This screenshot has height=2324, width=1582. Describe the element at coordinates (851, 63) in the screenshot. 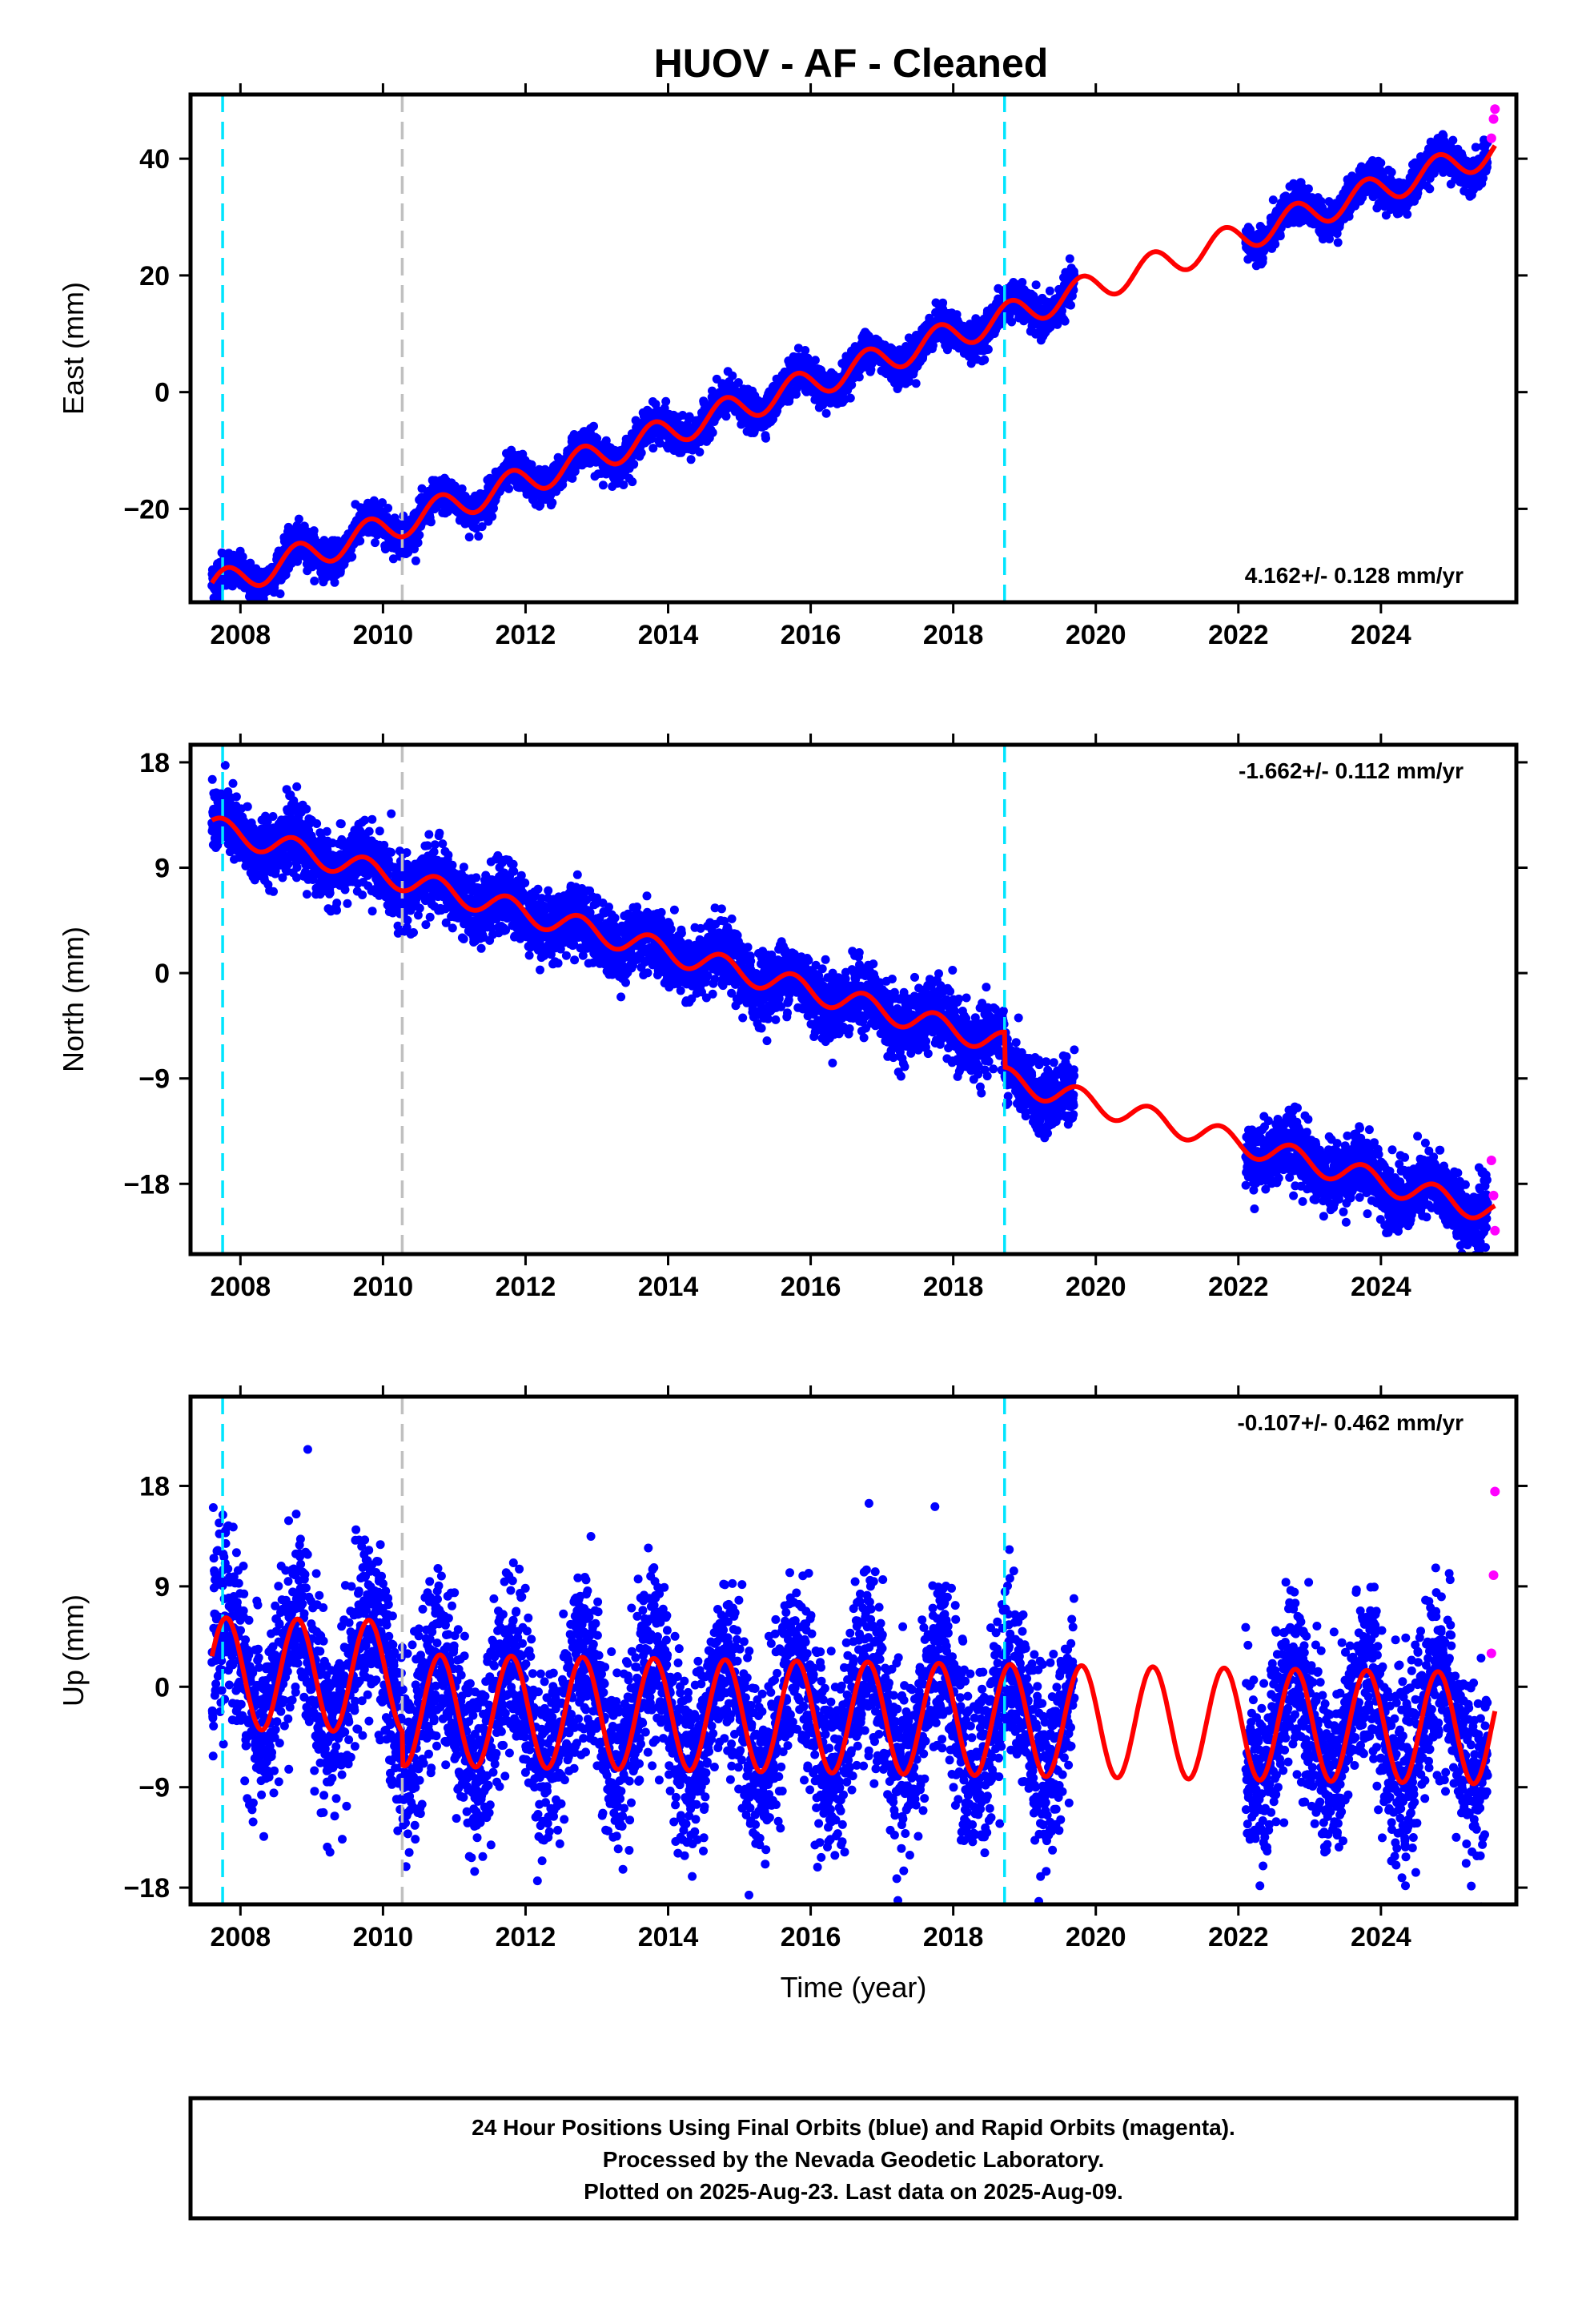

I see `figure-title: HUOV - AF - Cleaned` at that location.